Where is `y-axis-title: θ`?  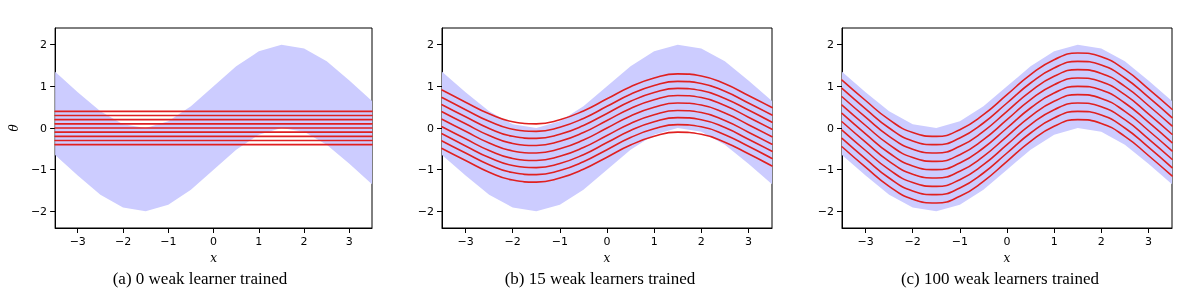
y-axis-title: θ is located at coordinates (14, 127).